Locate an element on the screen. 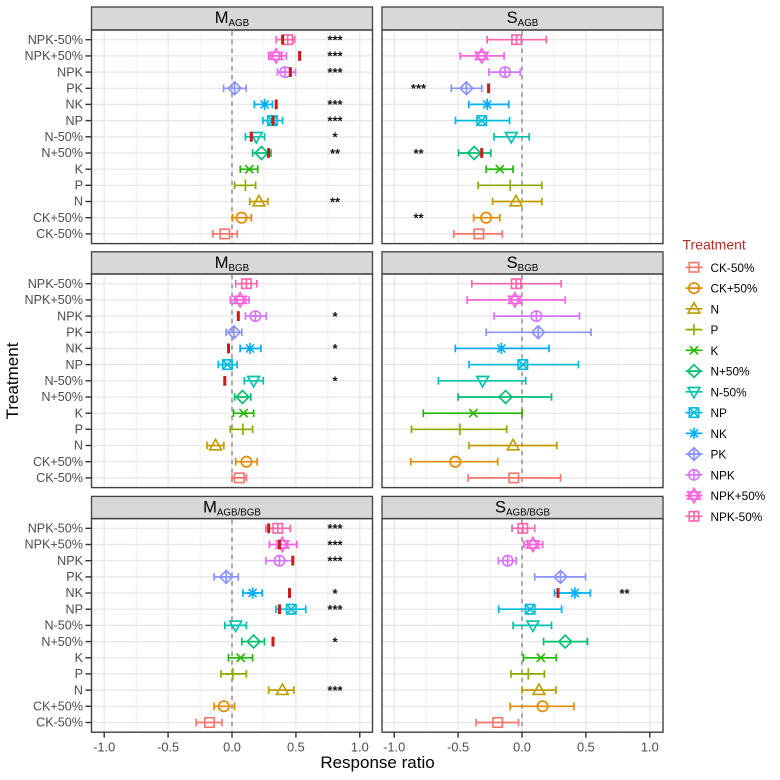 The width and height of the screenshot is (780, 780). svg-text: Response ratio is located at coordinates (377, 762).